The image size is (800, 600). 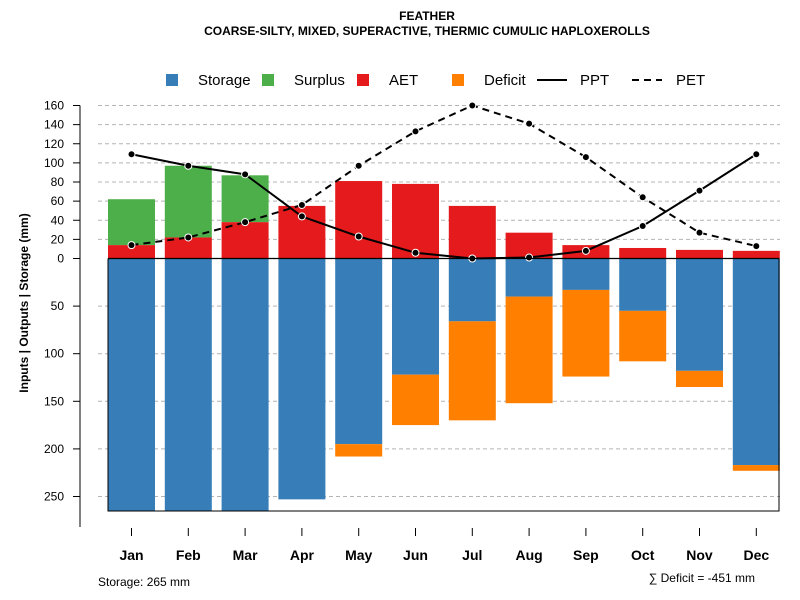 I want to click on x-tick-label-jun: Jun, so click(x=415, y=555).